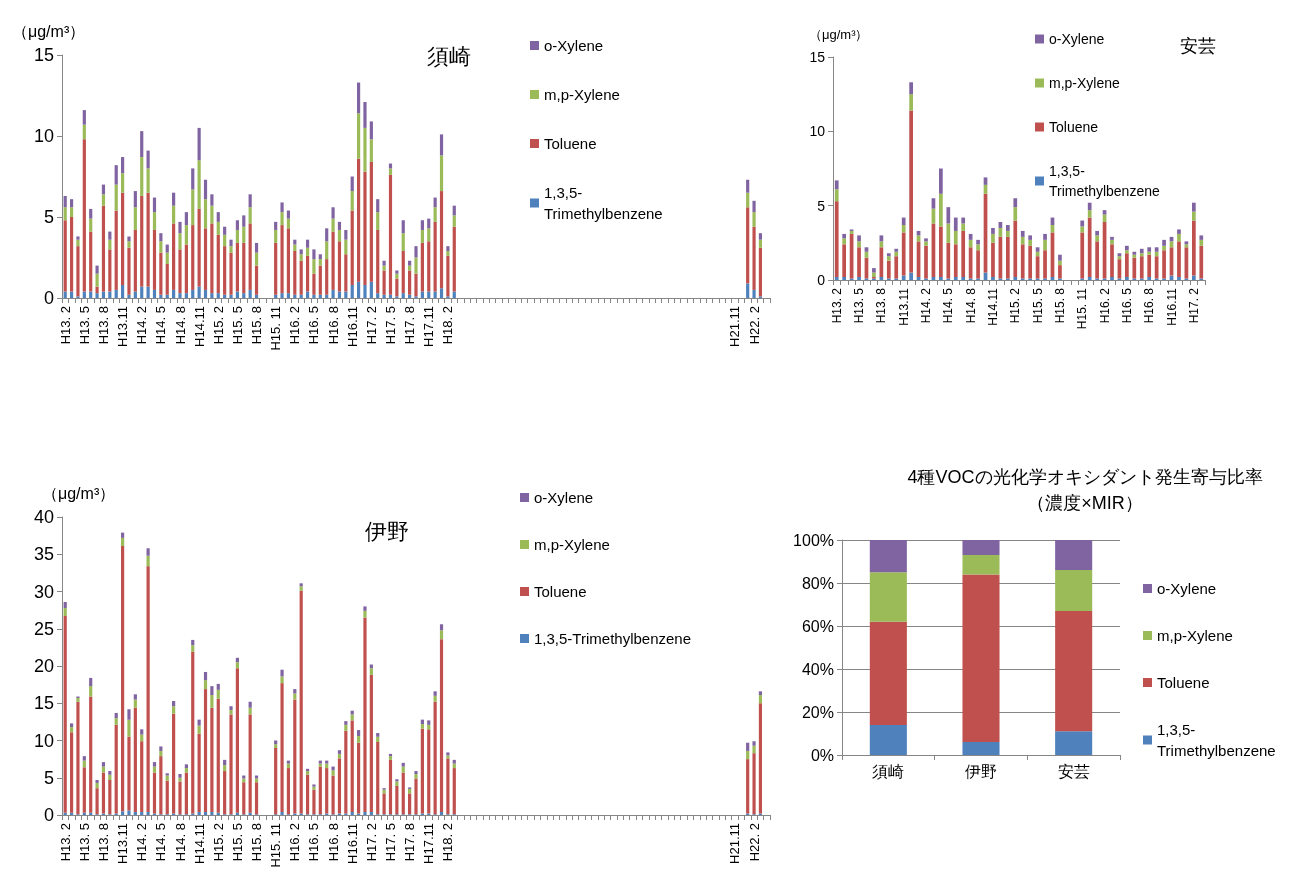 The width and height of the screenshot is (1305, 891). What do you see at coordinates (43, 591) in the screenshot?
I see `y-tick-label: 30` at bounding box center [43, 591].